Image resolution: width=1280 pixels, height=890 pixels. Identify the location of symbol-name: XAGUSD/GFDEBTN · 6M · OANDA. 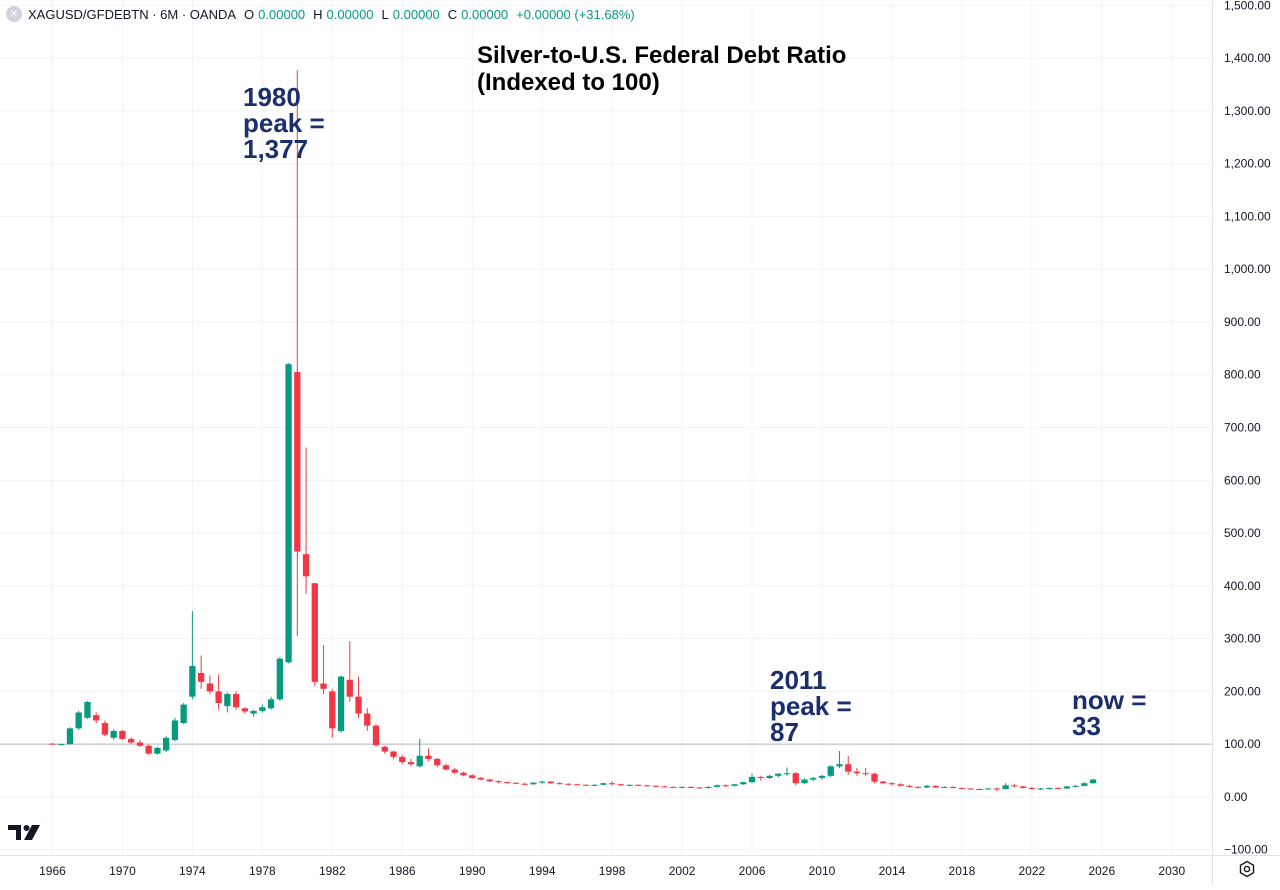
(132, 14).